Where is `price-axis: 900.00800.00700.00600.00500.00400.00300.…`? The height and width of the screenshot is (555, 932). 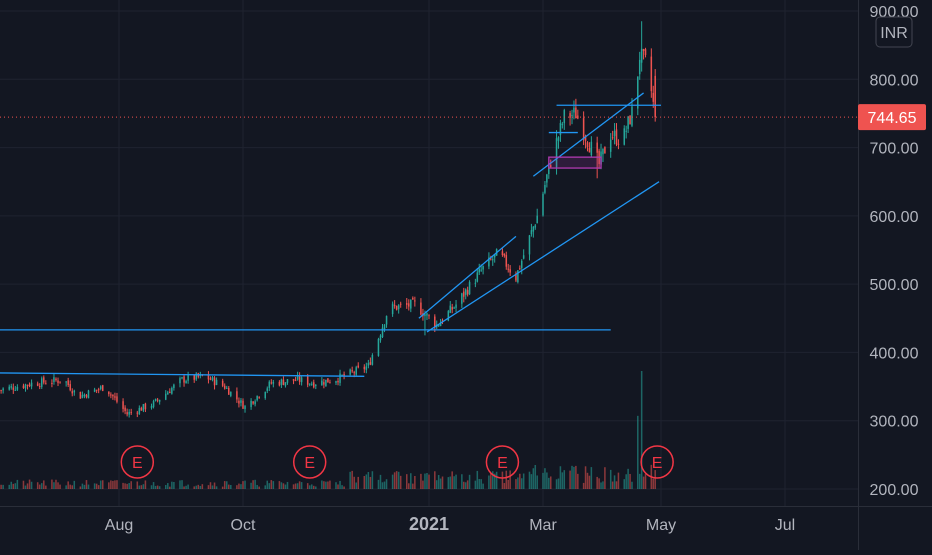 price-axis: 900.00800.00700.00600.00500.00400.00300.… is located at coordinates (894, 251).